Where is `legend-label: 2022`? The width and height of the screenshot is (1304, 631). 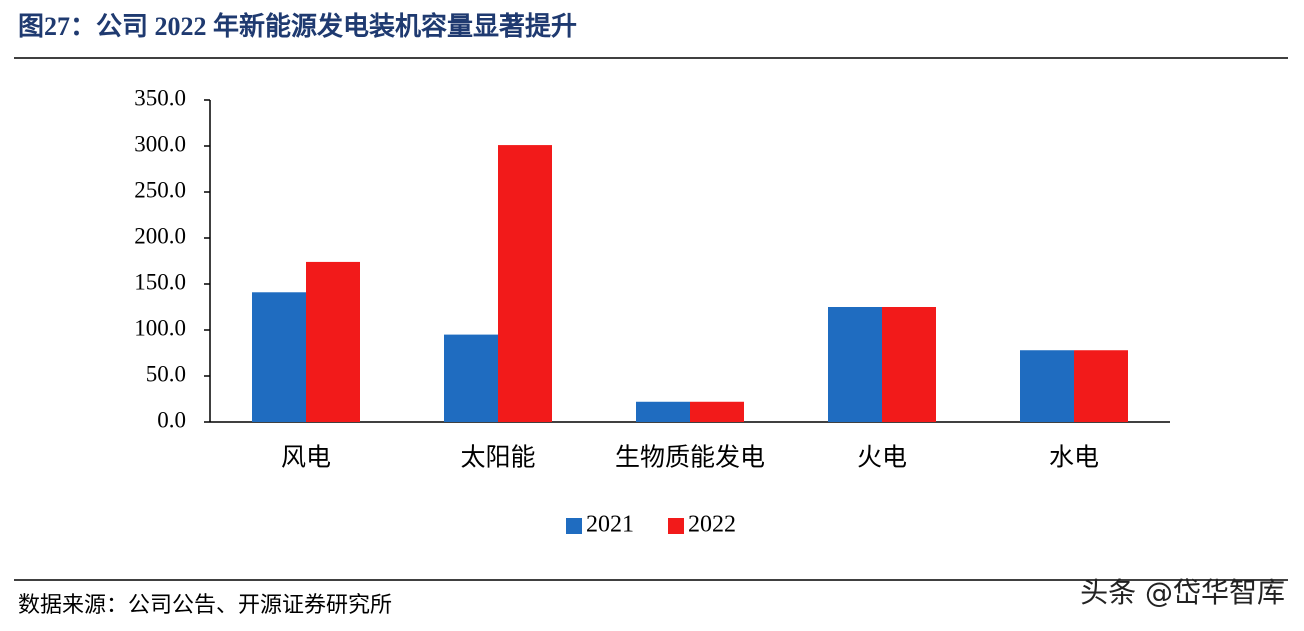 legend-label: 2022 is located at coordinates (712, 525).